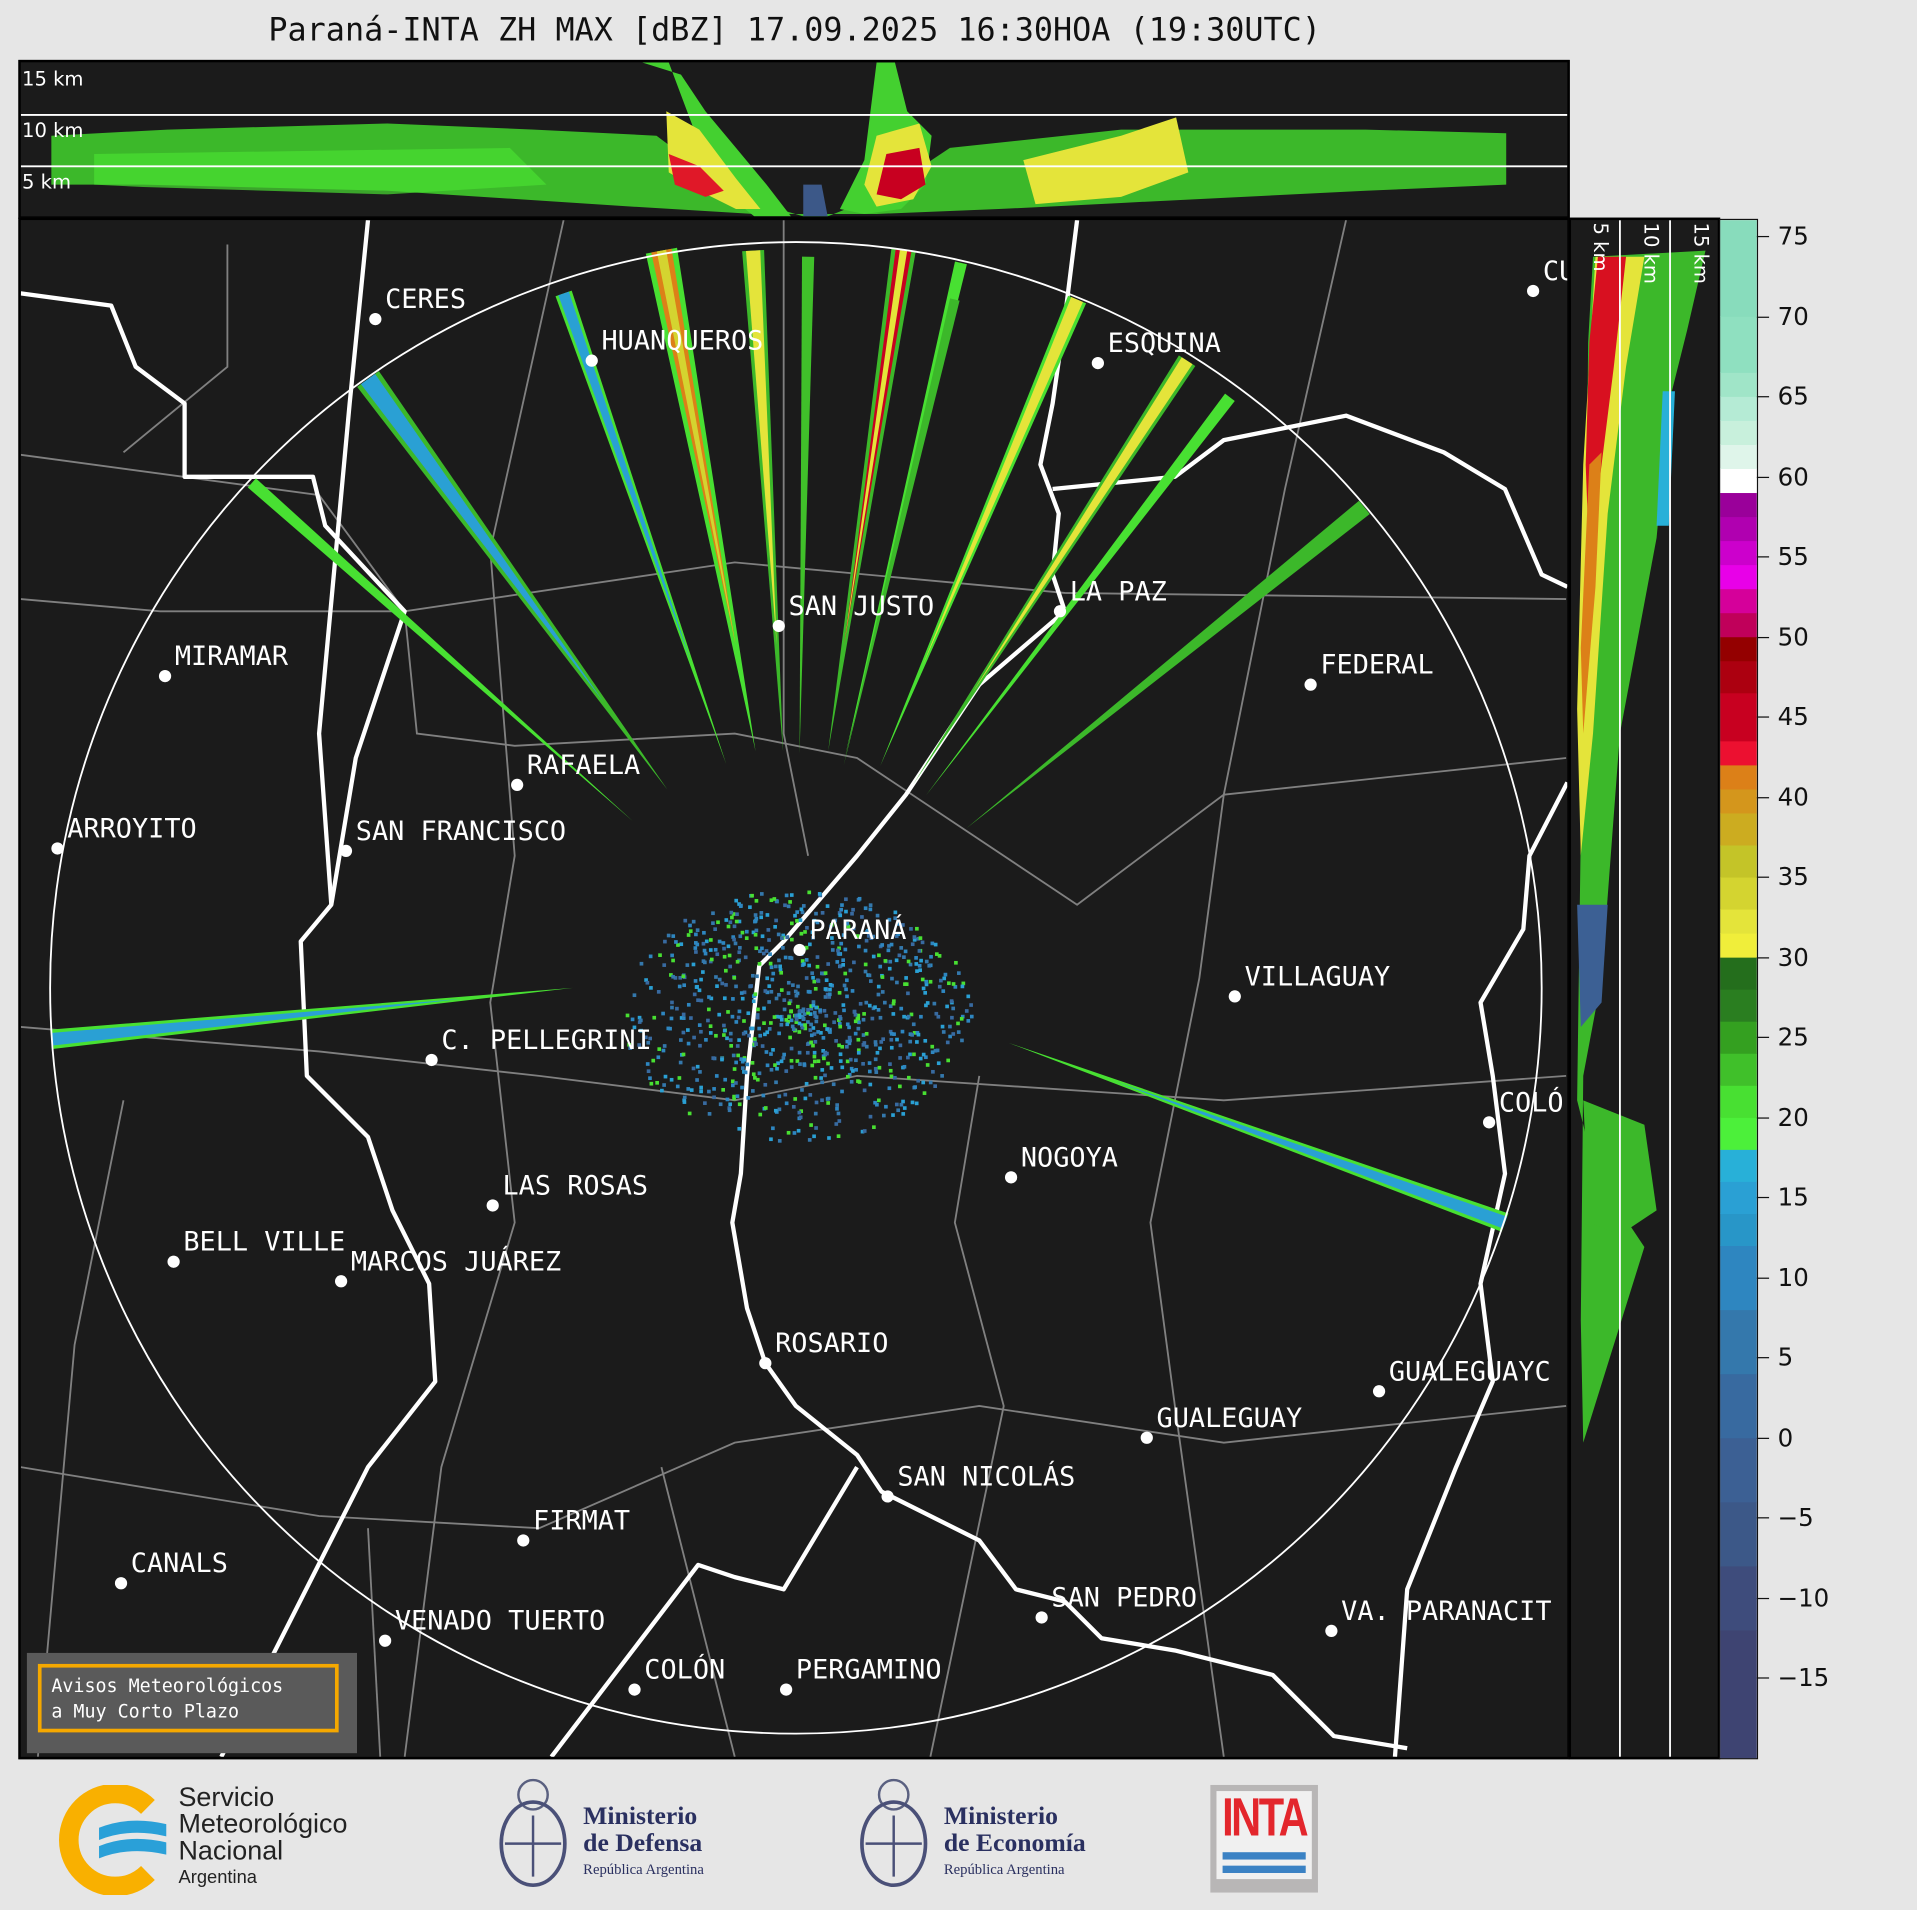 The image size is (1917, 1910). What do you see at coordinates (1644, 988) in the screenshot?
I see `right-cross-section-plot: 5 km 10 km 15 km` at bounding box center [1644, 988].